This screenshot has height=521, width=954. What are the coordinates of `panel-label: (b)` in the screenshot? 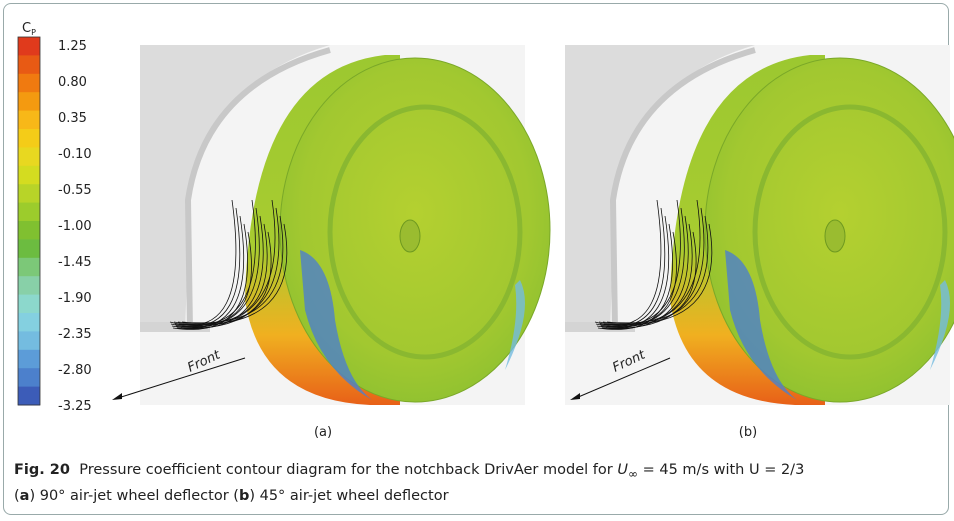 It's located at (748, 432).